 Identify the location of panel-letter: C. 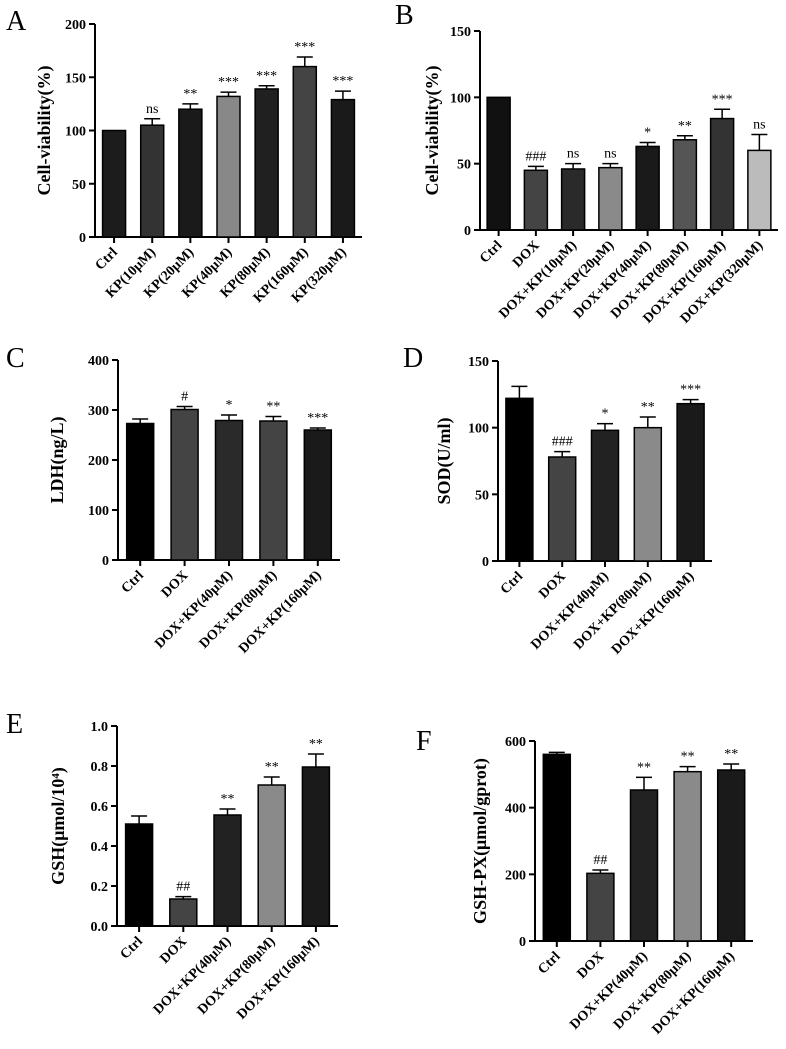
(15, 358).